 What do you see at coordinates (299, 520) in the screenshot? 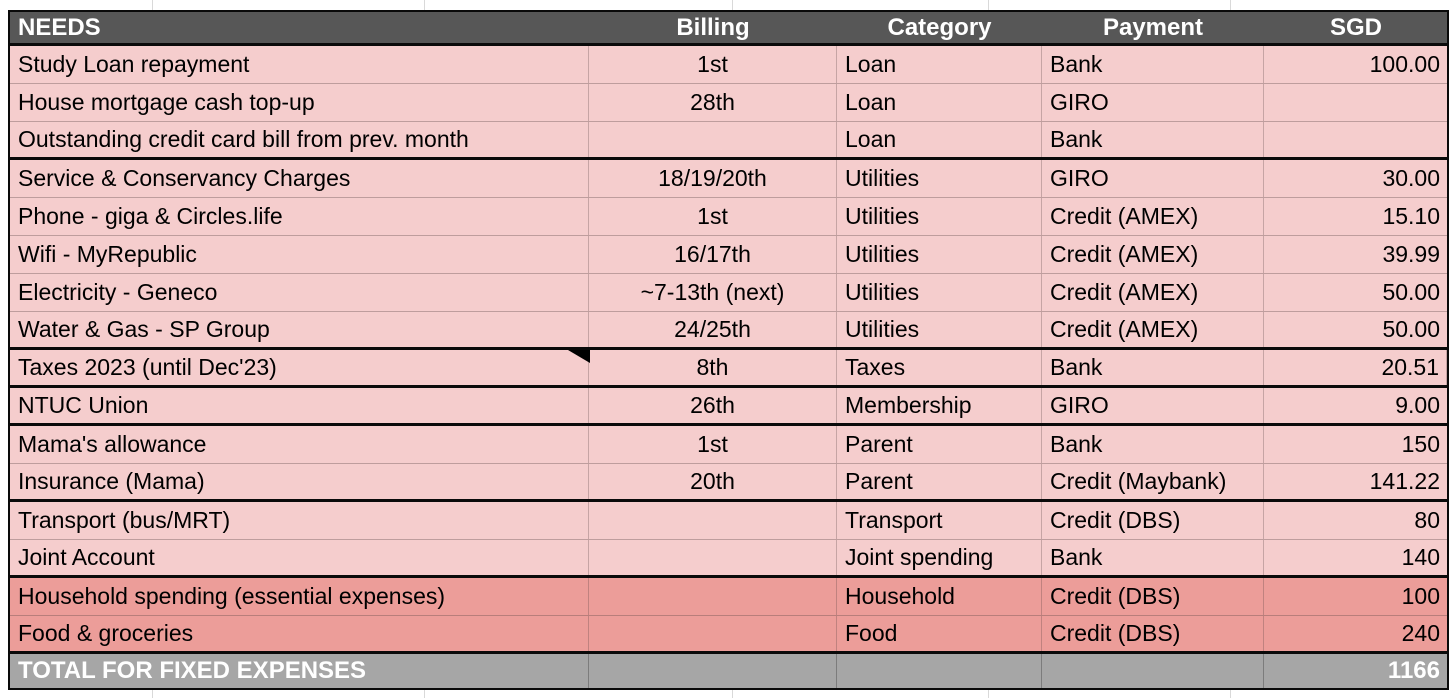
I see `cell-needs: Transport (bus/MRT)` at bounding box center [299, 520].